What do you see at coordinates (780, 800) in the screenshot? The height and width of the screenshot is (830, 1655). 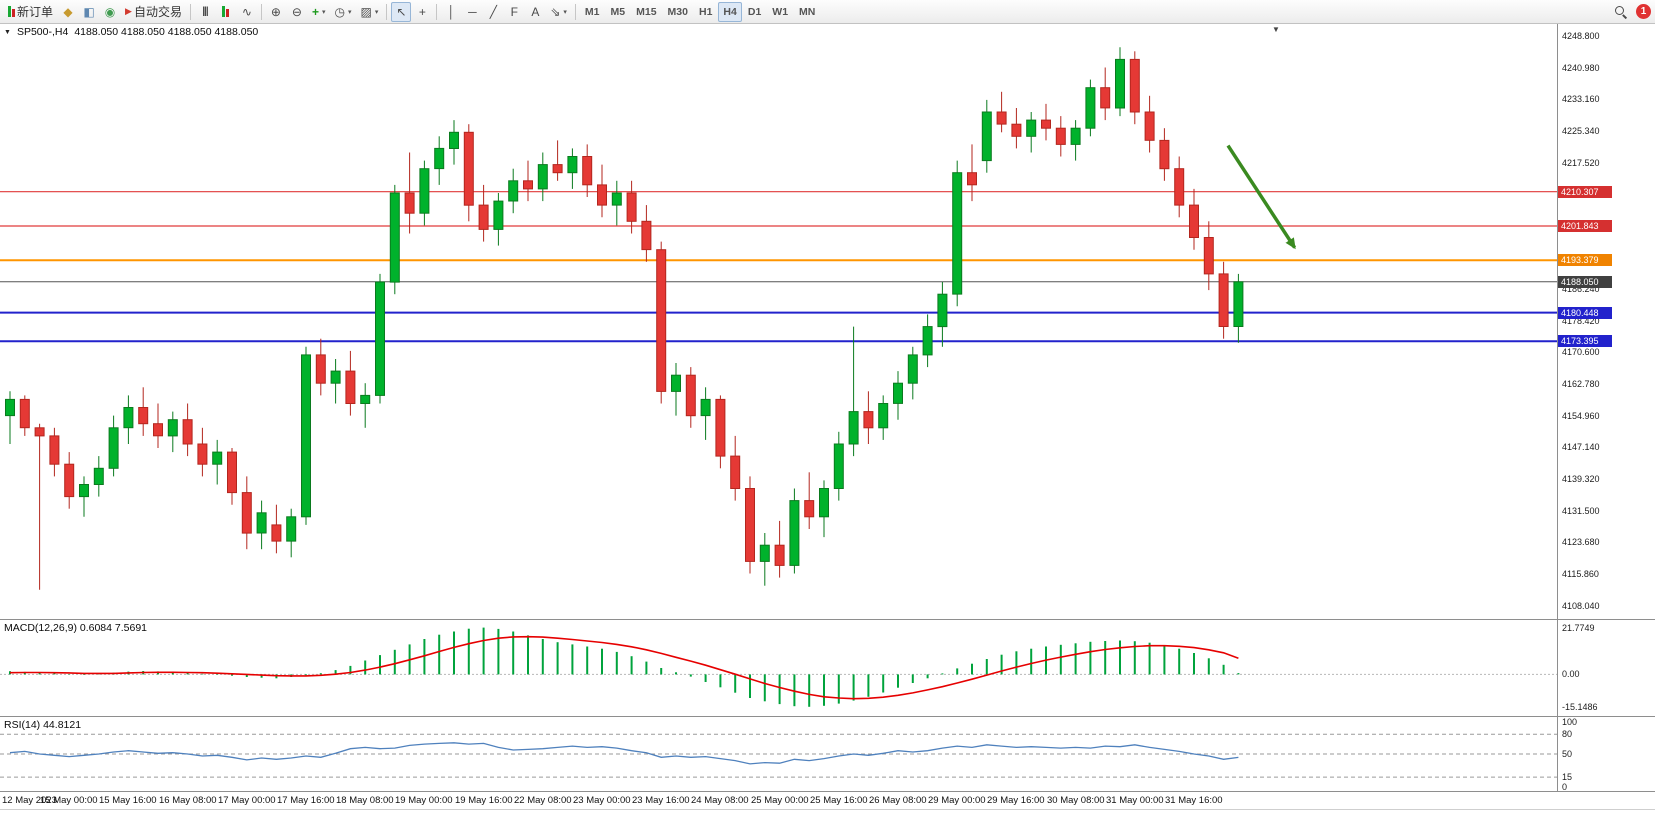 I see `time-label: 25 May 00:00` at bounding box center [780, 800].